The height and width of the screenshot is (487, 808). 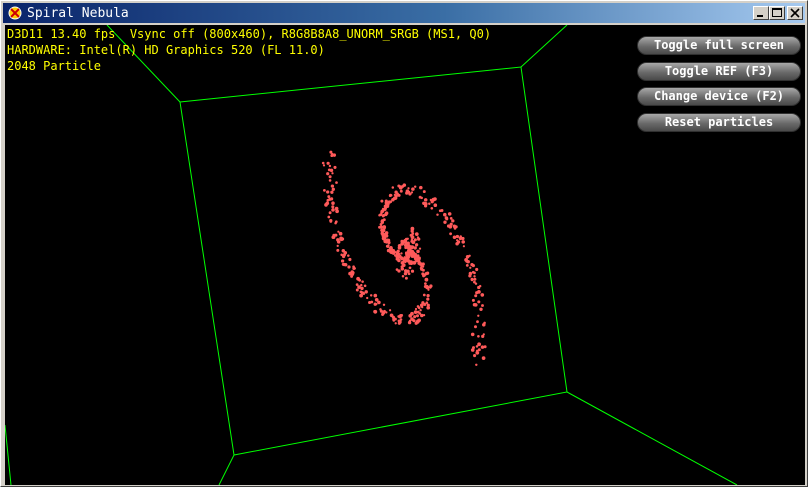 What do you see at coordinates (761, 13) in the screenshot?
I see `minimize-button` at bounding box center [761, 13].